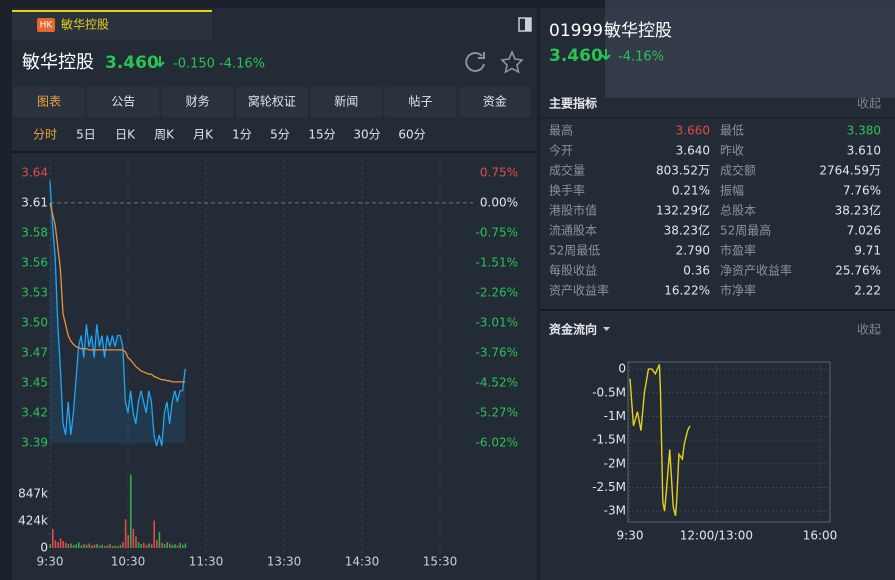 The height and width of the screenshot is (580, 895). Describe the element at coordinates (615, 416) in the screenshot. I see `y-tick-label: -1M` at that location.